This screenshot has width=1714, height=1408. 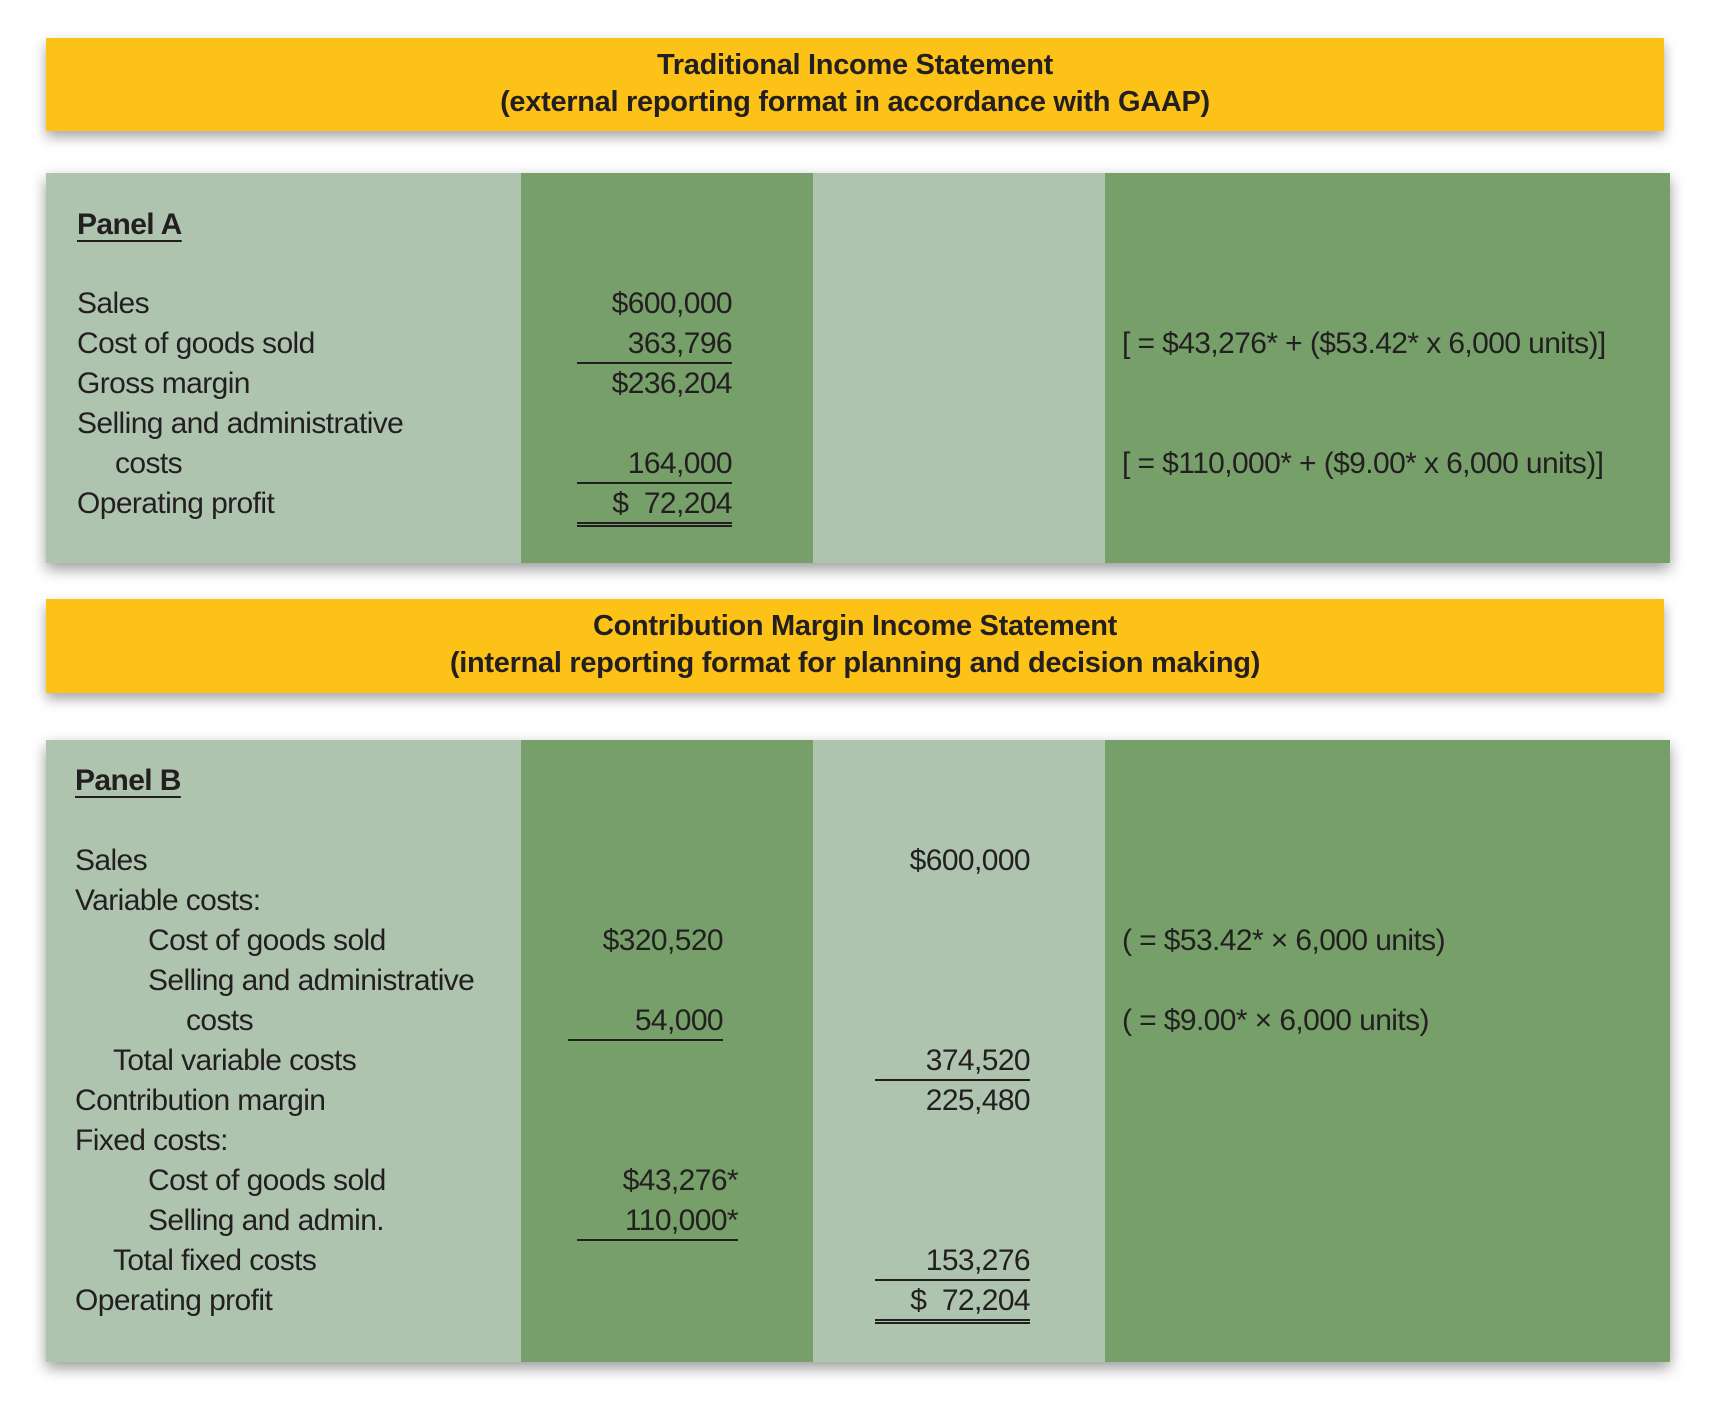 I want to click on row-value: $236,204, so click(x=672, y=383).